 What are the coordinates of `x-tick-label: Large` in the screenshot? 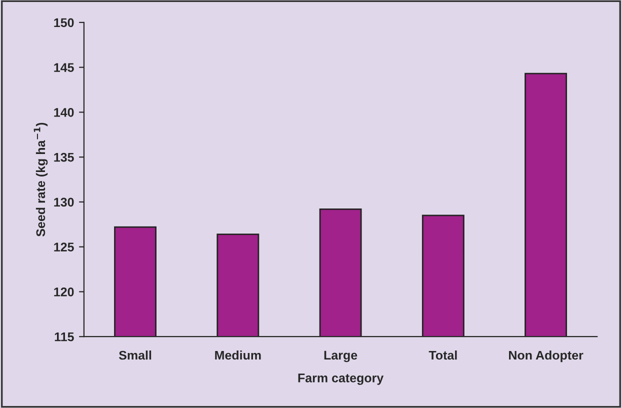 It's located at (341, 356).